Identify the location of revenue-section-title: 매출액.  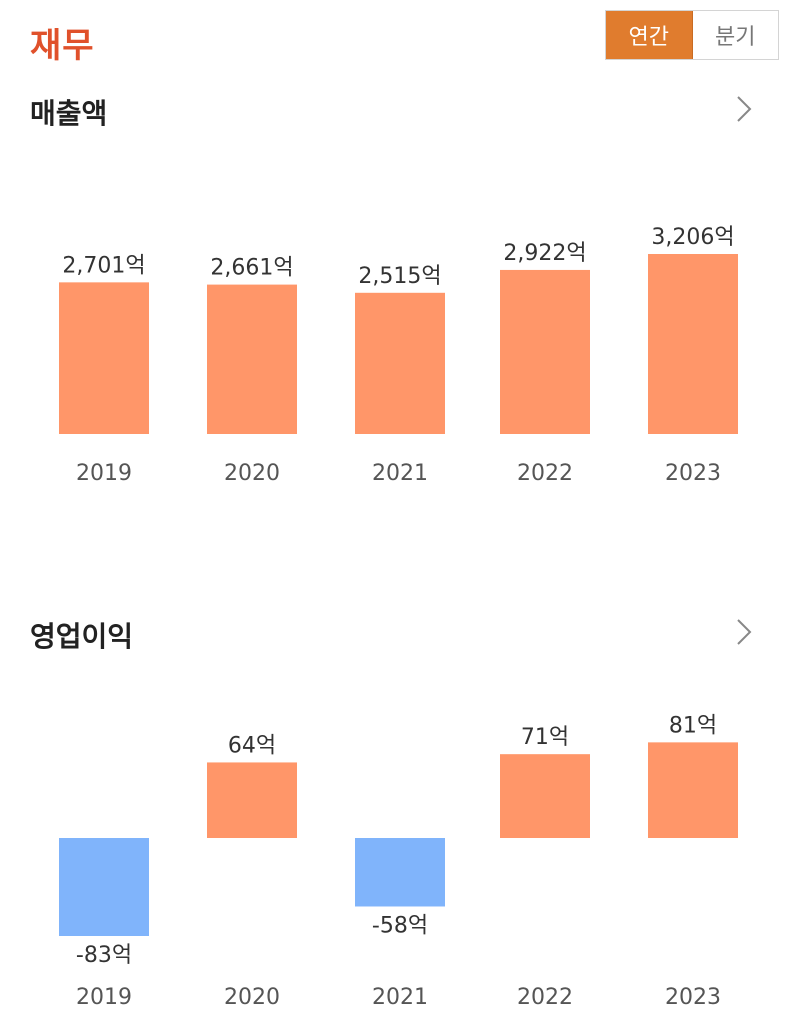
(69, 113).